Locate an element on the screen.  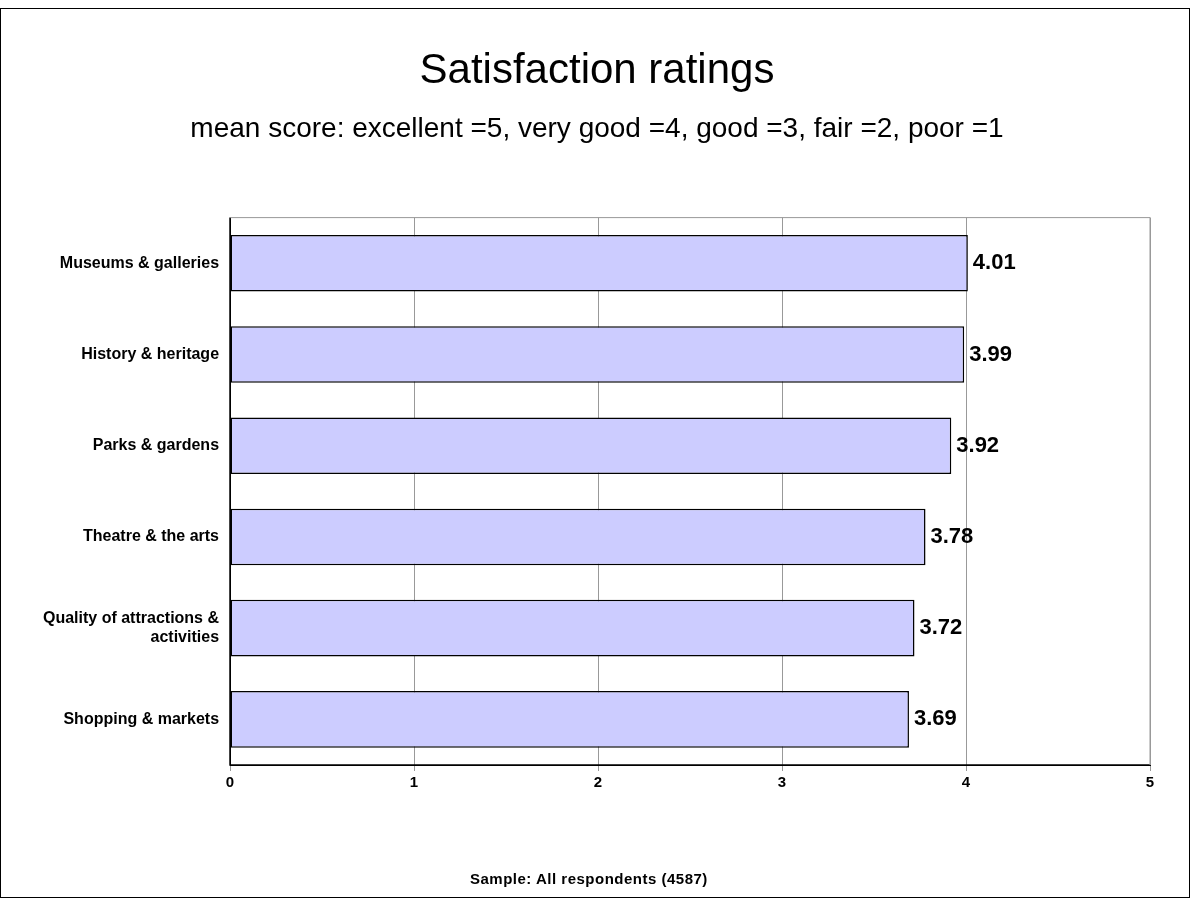
y-tick-label: History & heritage is located at coordinates (150, 353).